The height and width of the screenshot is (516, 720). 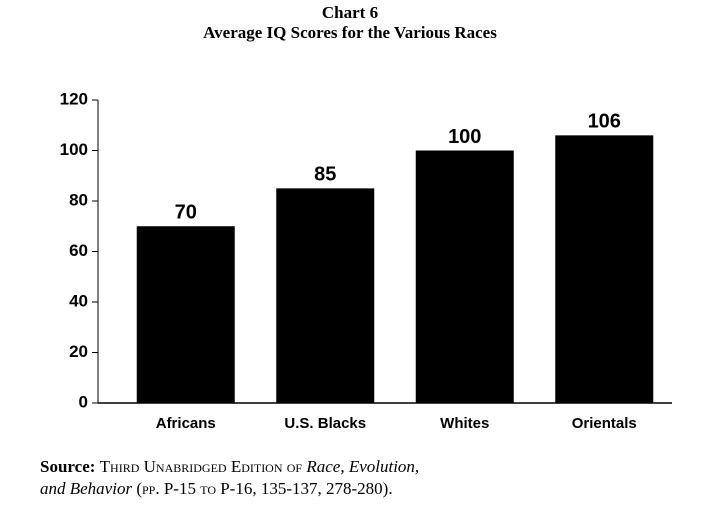 What do you see at coordinates (78, 351) in the screenshot?
I see `y-tick-label: 20` at bounding box center [78, 351].